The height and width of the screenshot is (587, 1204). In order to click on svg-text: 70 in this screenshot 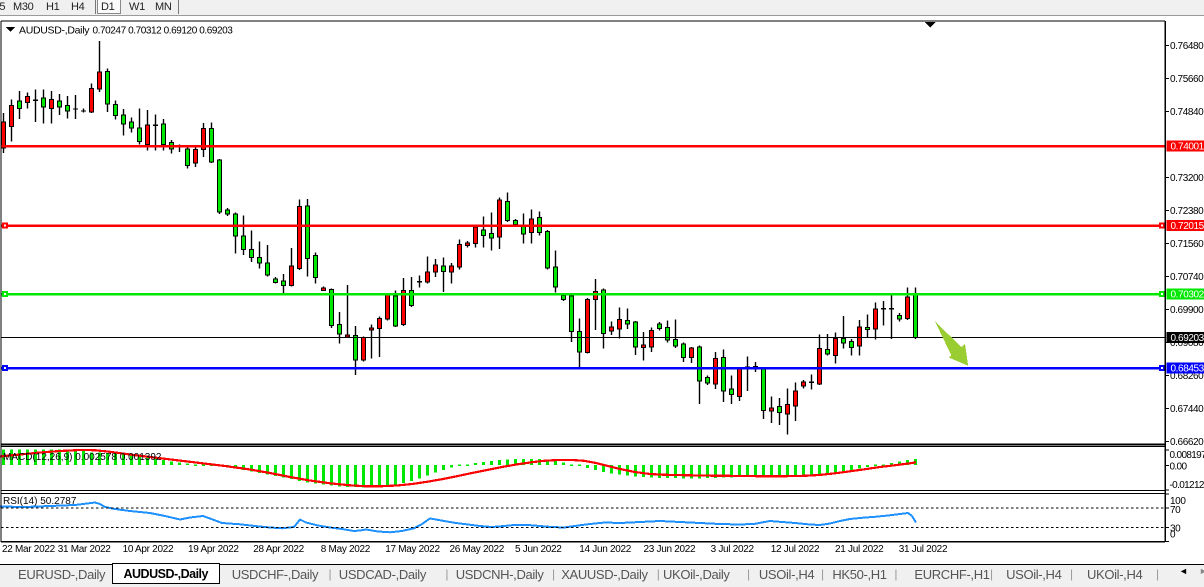, I will do `click(1175, 510)`.